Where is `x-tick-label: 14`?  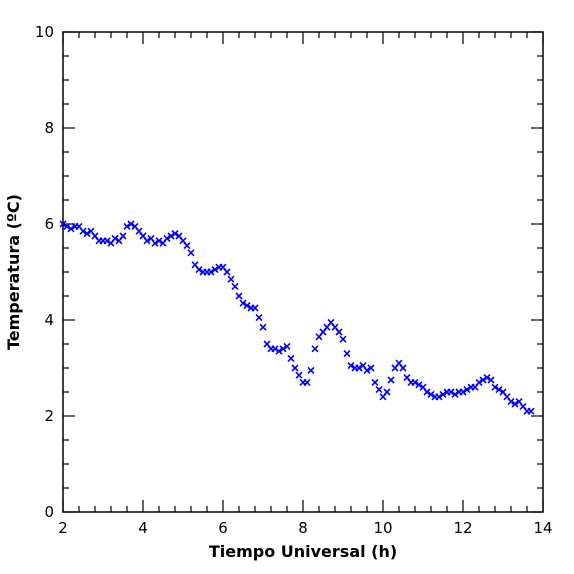 x-tick-label: 14 is located at coordinates (542, 528).